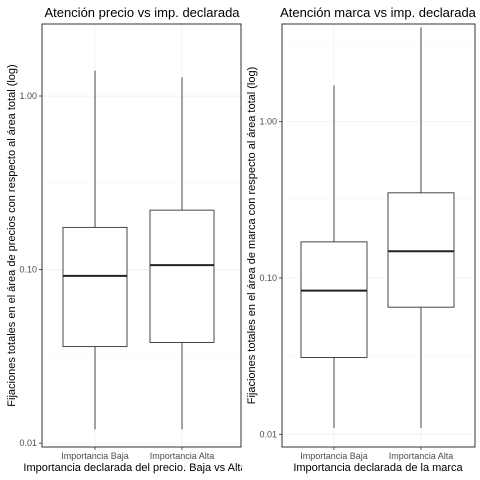  What do you see at coordinates (378, 468) in the screenshot?
I see `right-x-axis-label: Importancia declarada de la marca` at bounding box center [378, 468].